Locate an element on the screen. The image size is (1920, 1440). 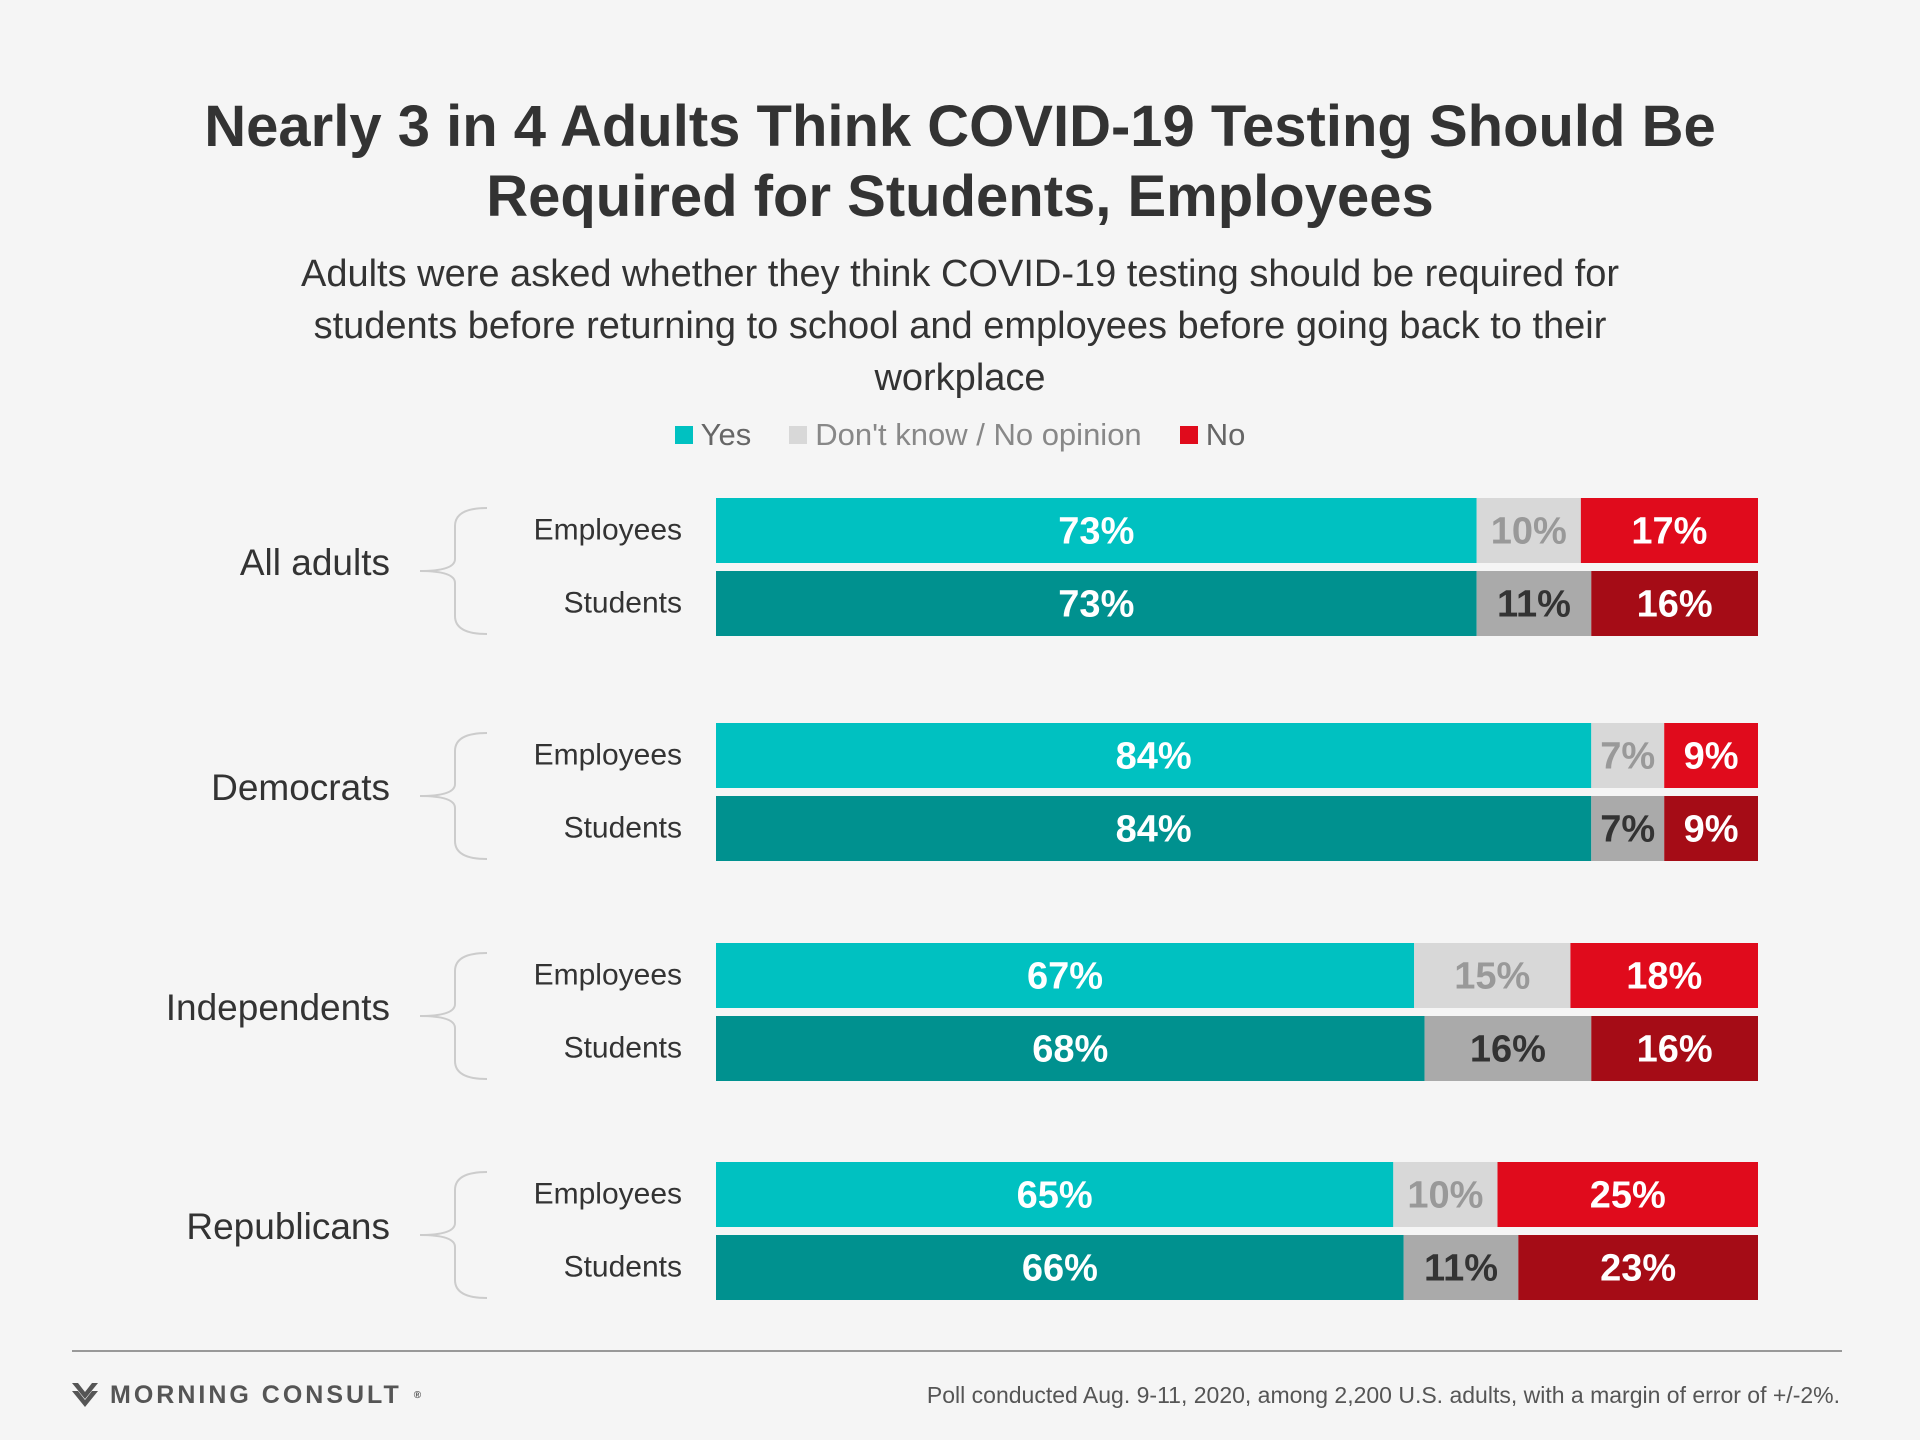
bar-republicans-students-yes is located at coordinates (1060, 1267).